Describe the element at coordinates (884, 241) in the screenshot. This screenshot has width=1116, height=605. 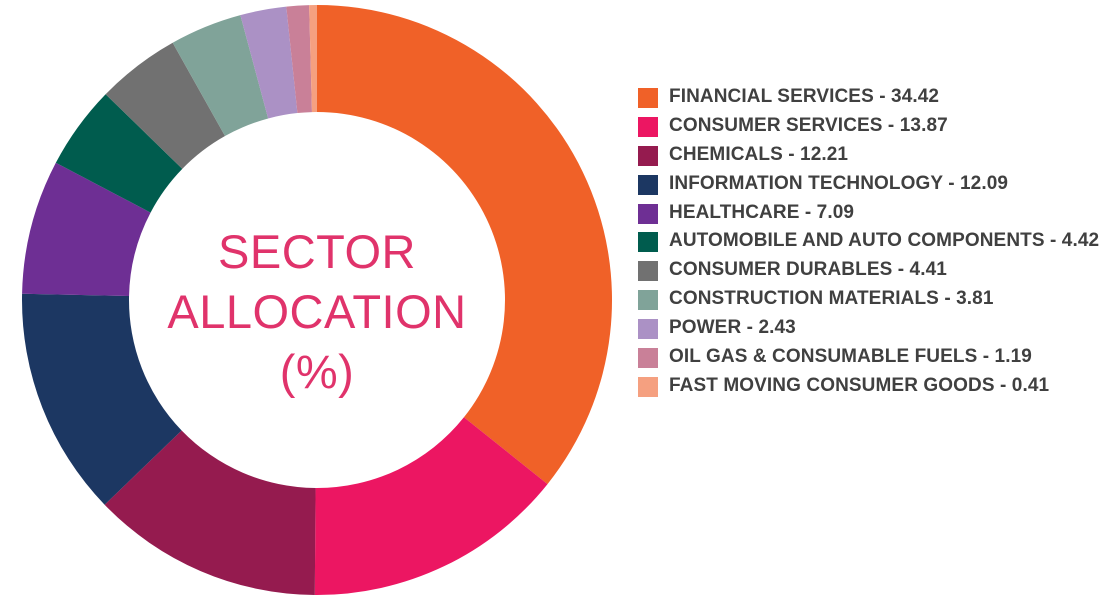
I see `legend-label-6: AUTOMOBILE AND AUTO COMPONENTS - 4.42` at that location.